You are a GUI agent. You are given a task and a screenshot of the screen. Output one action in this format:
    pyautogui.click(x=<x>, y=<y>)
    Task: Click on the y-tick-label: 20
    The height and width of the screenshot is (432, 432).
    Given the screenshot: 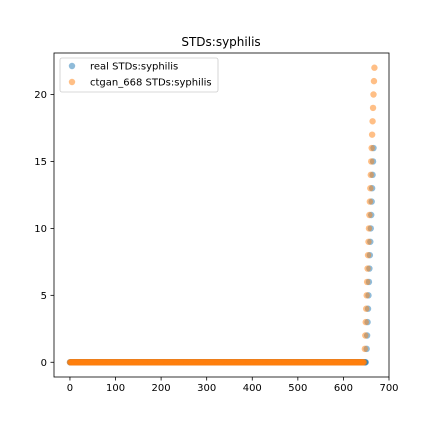 What is the action you would take?
    pyautogui.click(x=40, y=95)
    